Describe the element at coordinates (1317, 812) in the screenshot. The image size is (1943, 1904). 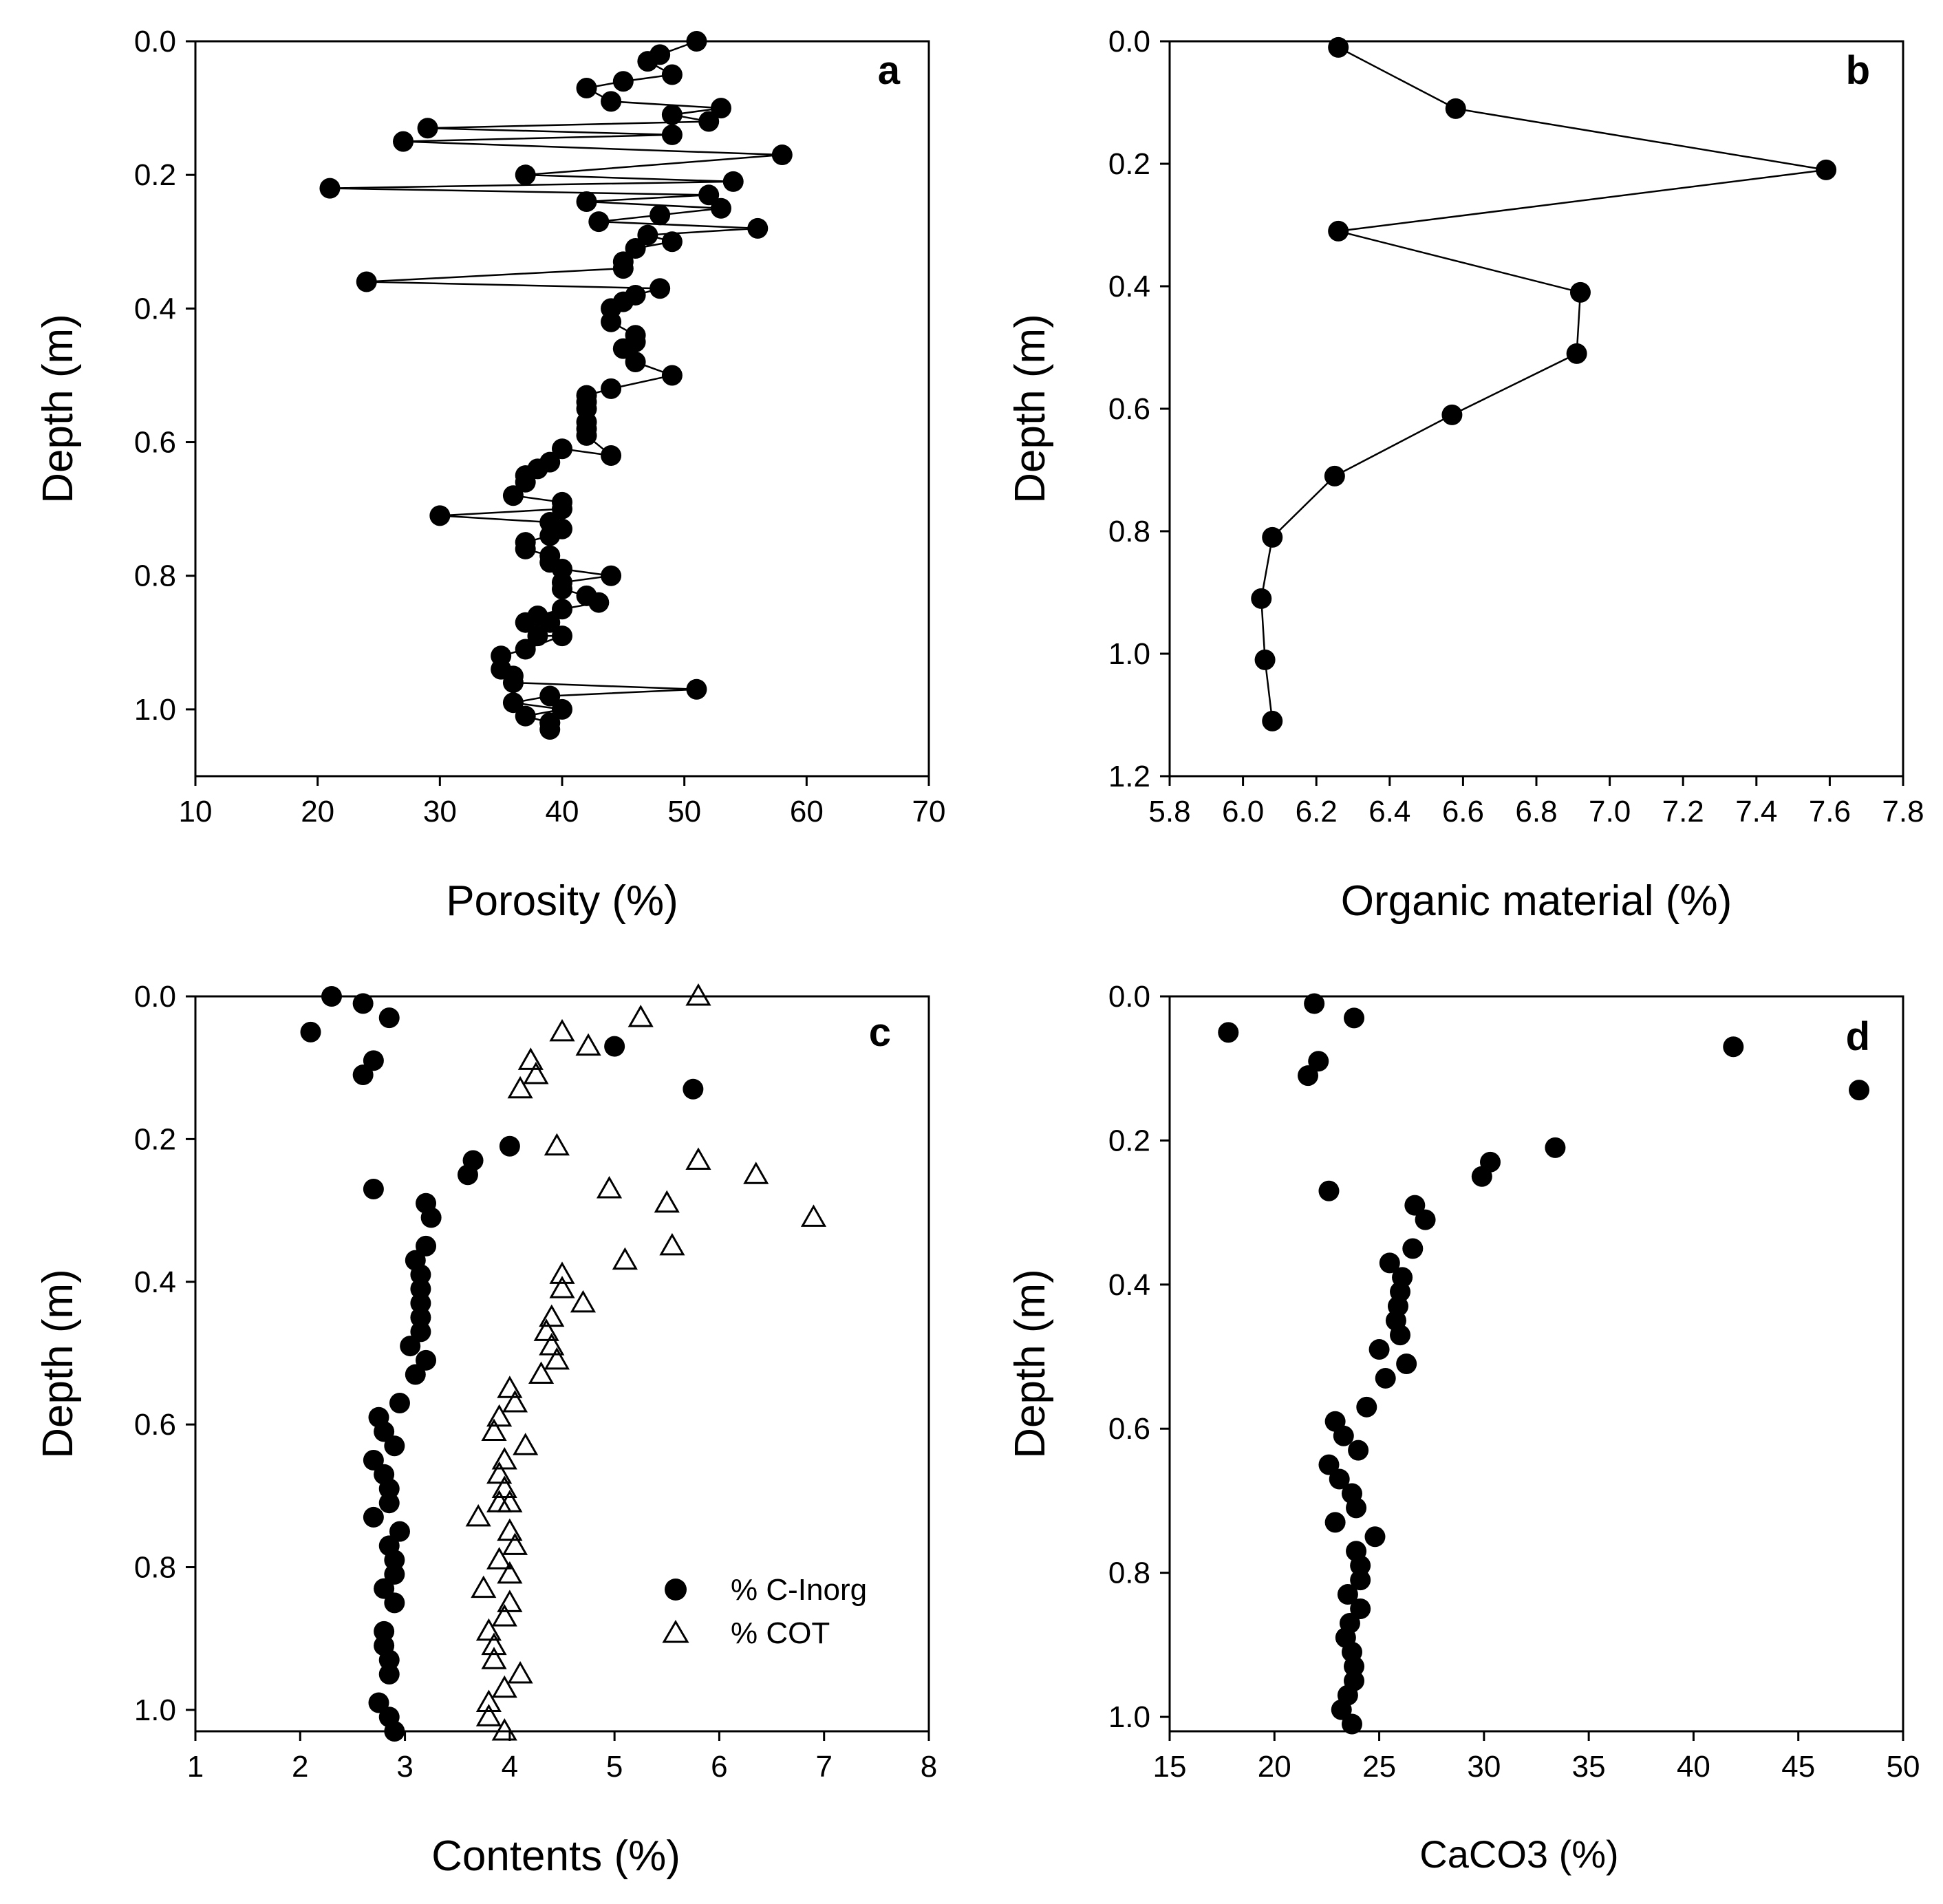
I see `panel-b-x-tick-label: 6.2` at that location.